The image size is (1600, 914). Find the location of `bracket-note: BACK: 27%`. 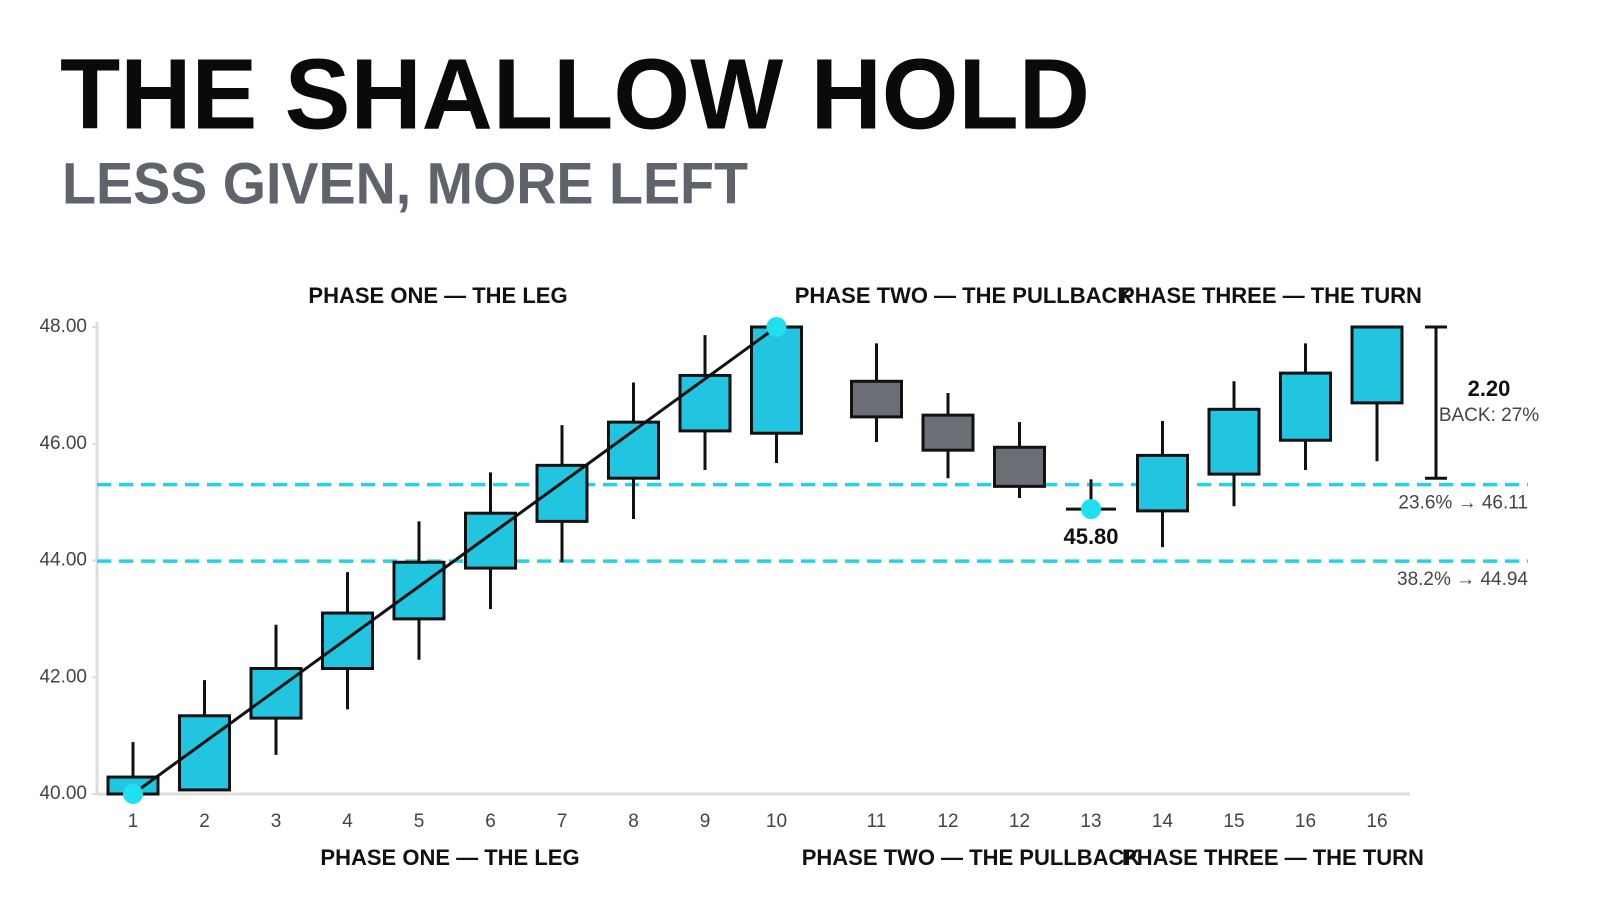

bracket-note: BACK: 27% is located at coordinates (1489, 415).